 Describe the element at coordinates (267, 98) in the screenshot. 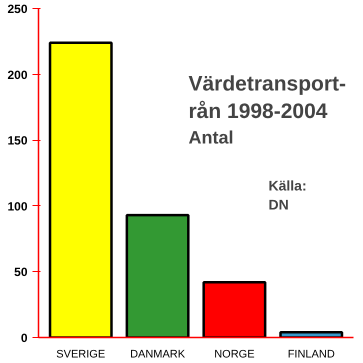

I see `text: Värdetransport- rån 1998-2004` at that location.